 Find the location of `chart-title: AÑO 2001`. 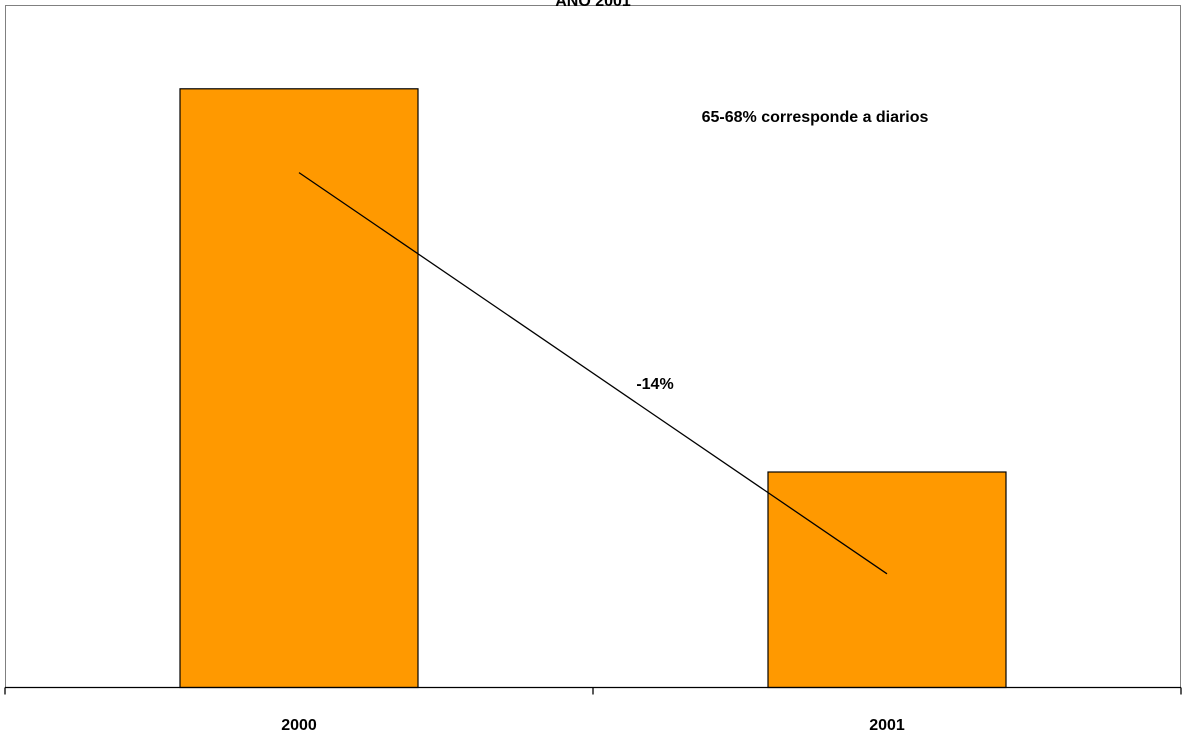

chart-title: AÑO 2001 is located at coordinates (593, 5).